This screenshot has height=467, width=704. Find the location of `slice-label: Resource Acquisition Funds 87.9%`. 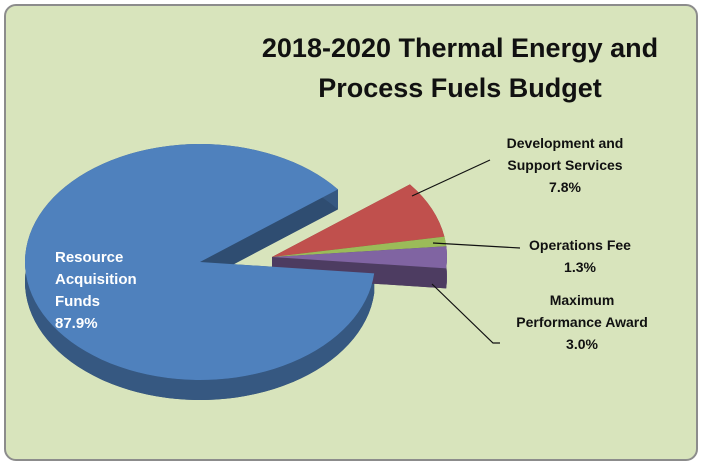

slice-label: Resource Acquisition Funds 87.9% is located at coordinates (110, 291).